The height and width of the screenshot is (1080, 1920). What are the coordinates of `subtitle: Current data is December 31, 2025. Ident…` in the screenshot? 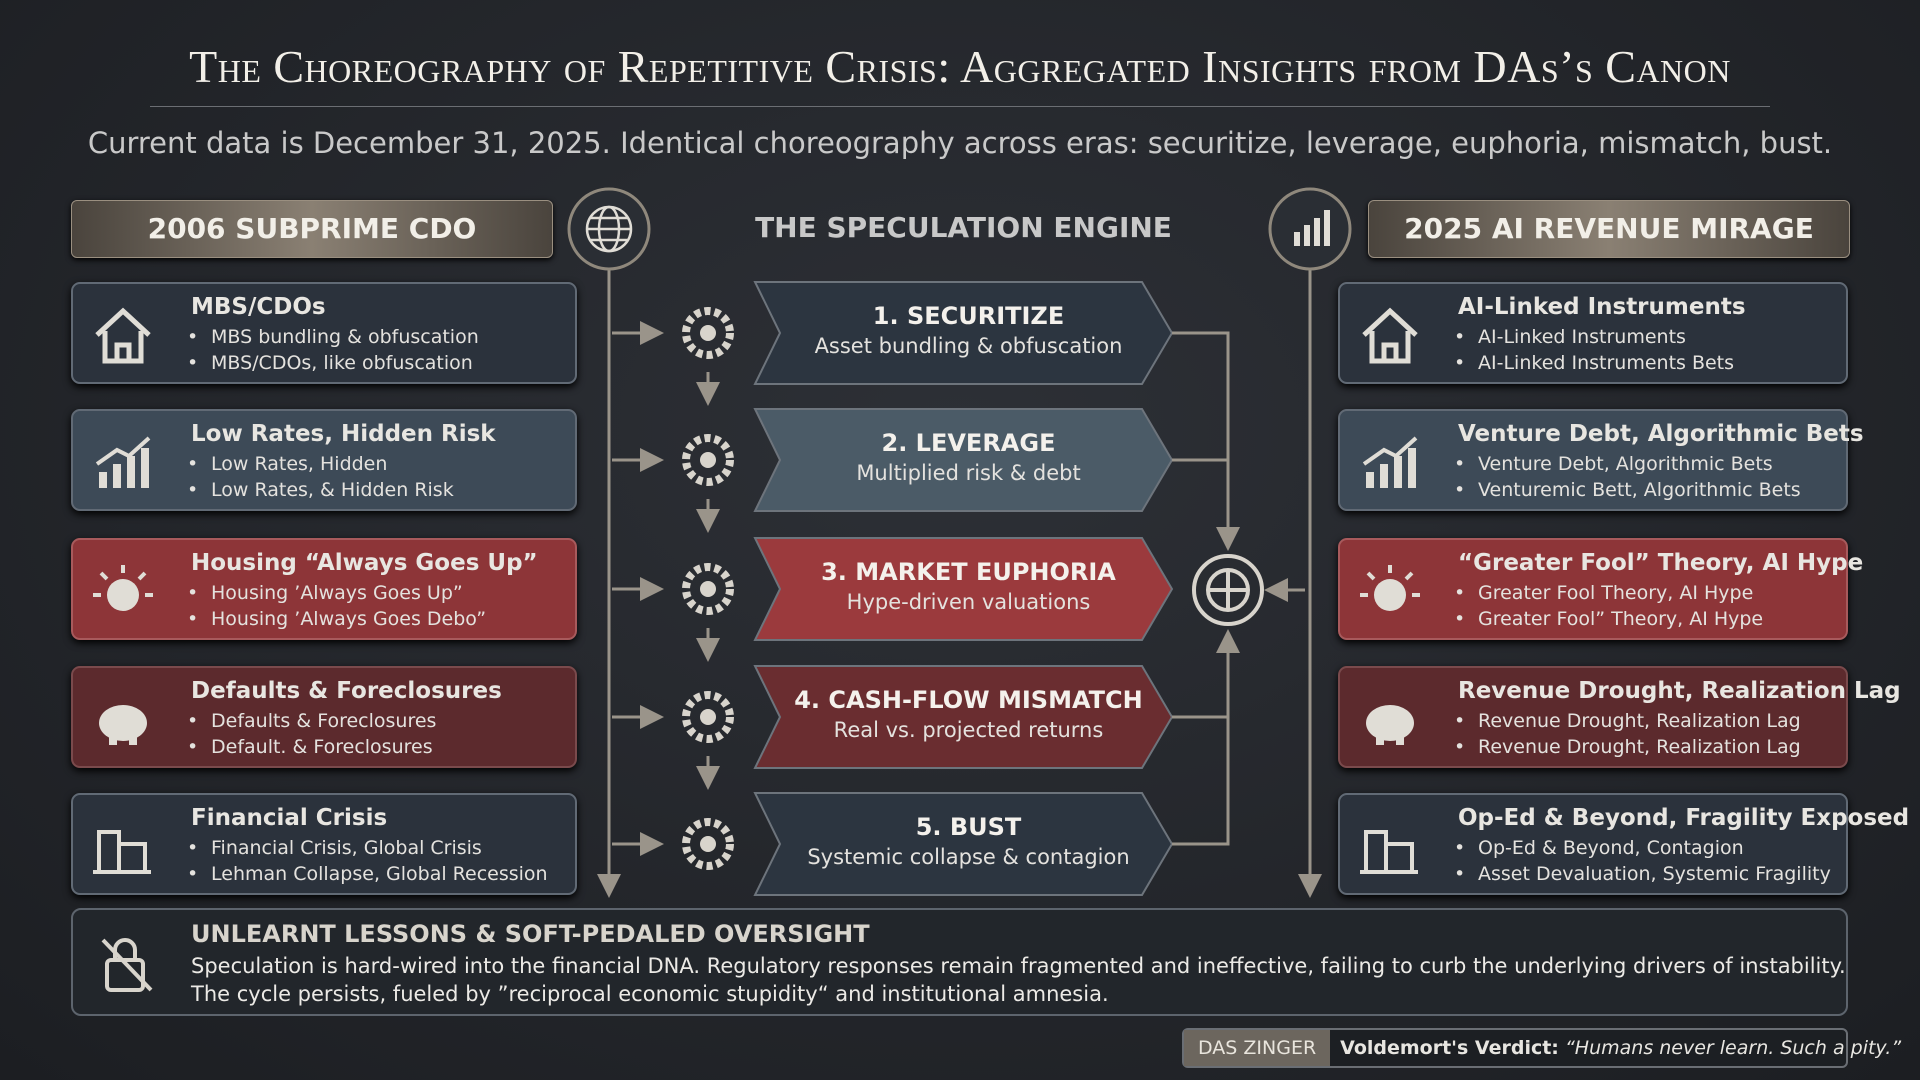 It's located at (960, 143).